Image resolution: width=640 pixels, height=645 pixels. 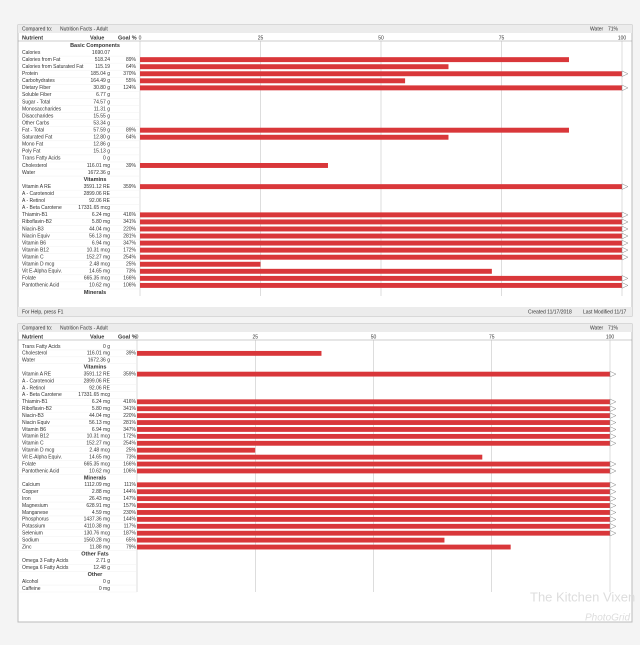 I want to click on goal-label: 359%, so click(x=129, y=374).